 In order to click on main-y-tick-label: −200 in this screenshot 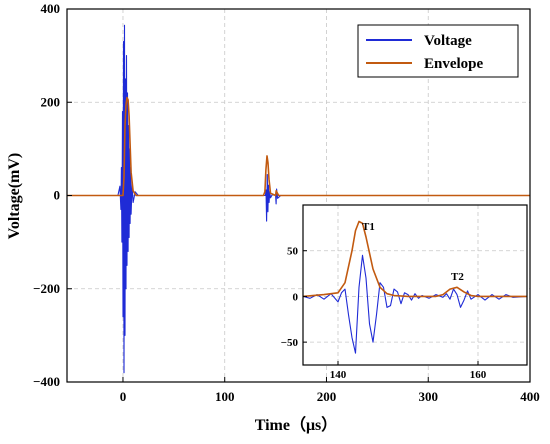, I will do `click(46, 288)`.